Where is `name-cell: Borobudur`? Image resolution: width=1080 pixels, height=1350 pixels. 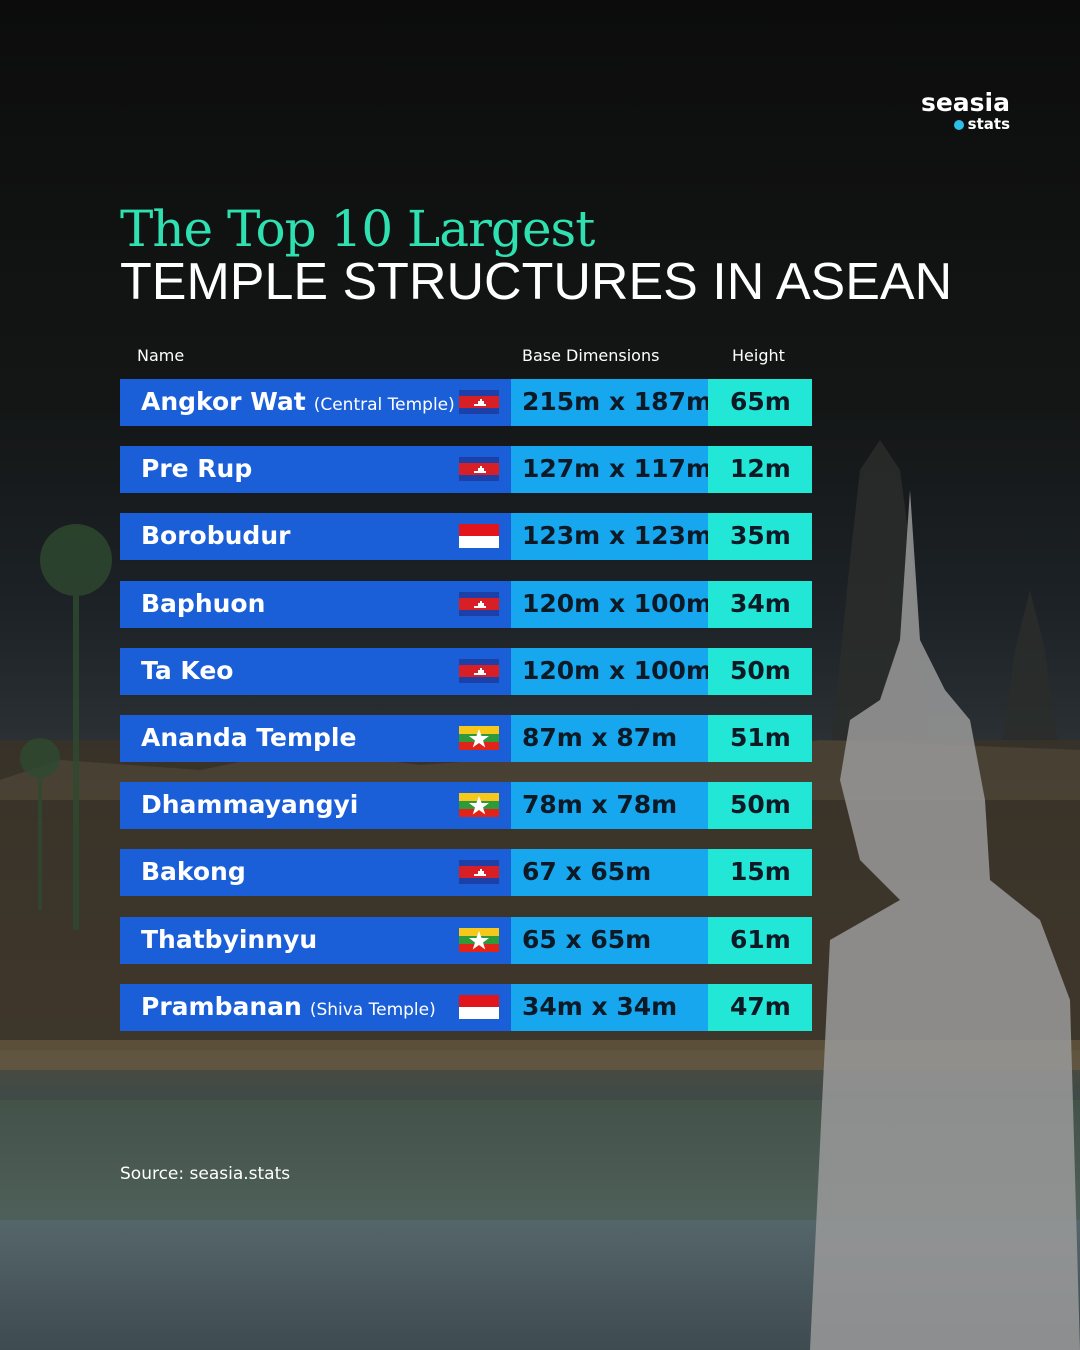 name-cell: Borobudur is located at coordinates (315, 537).